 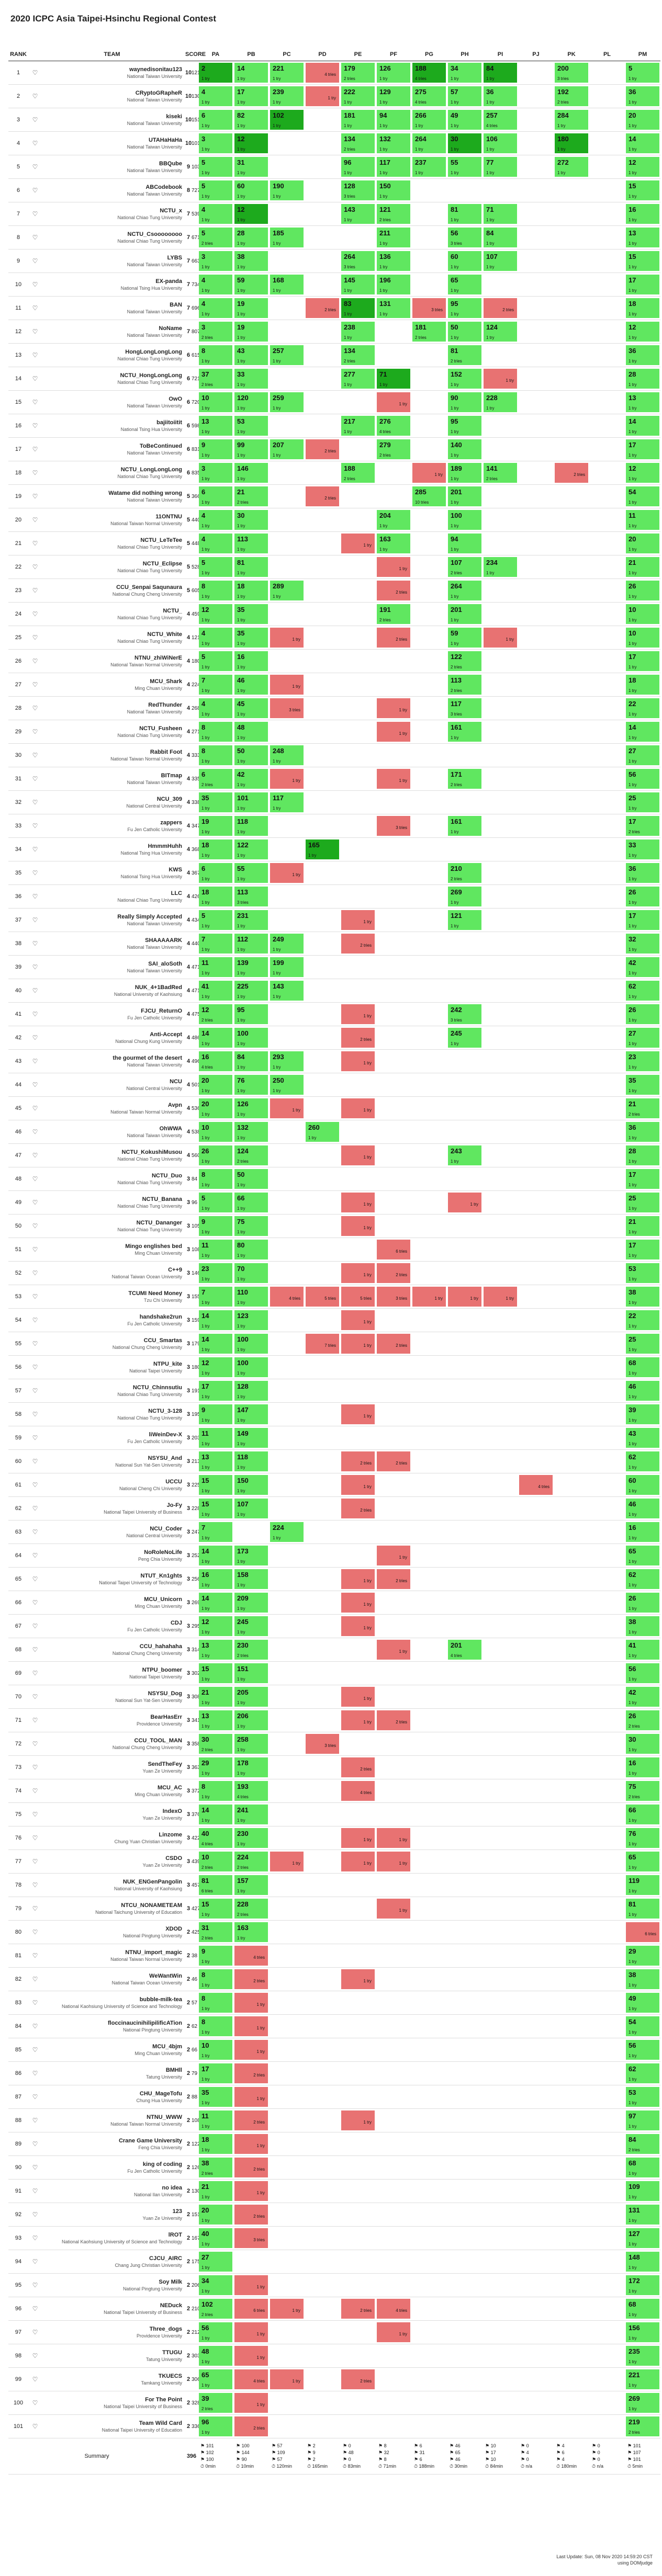 I want to click on accepted-submission: 68 1 try, so click(x=642, y=2309).